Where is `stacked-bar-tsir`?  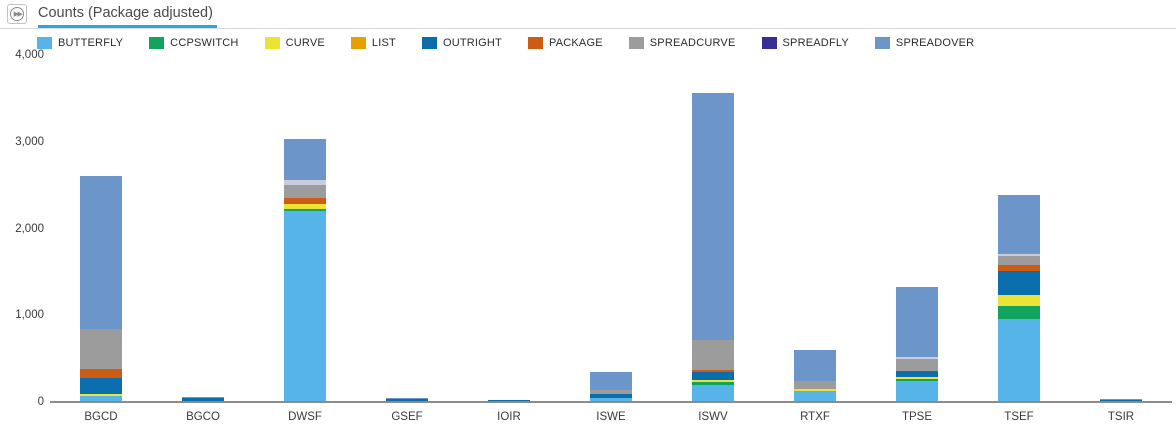
stacked-bar-tsir is located at coordinates (1121, 400).